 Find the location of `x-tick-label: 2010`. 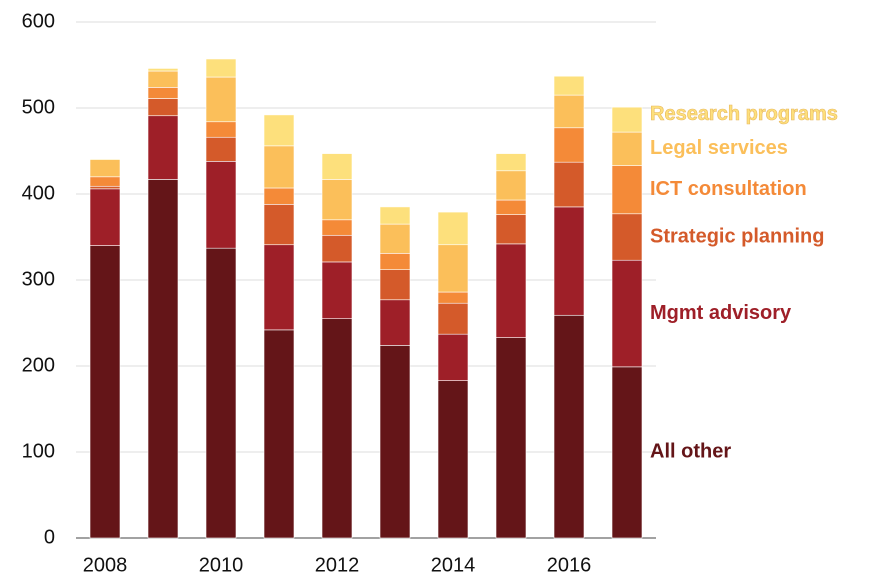

x-tick-label: 2010 is located at coordinates (221, 565).